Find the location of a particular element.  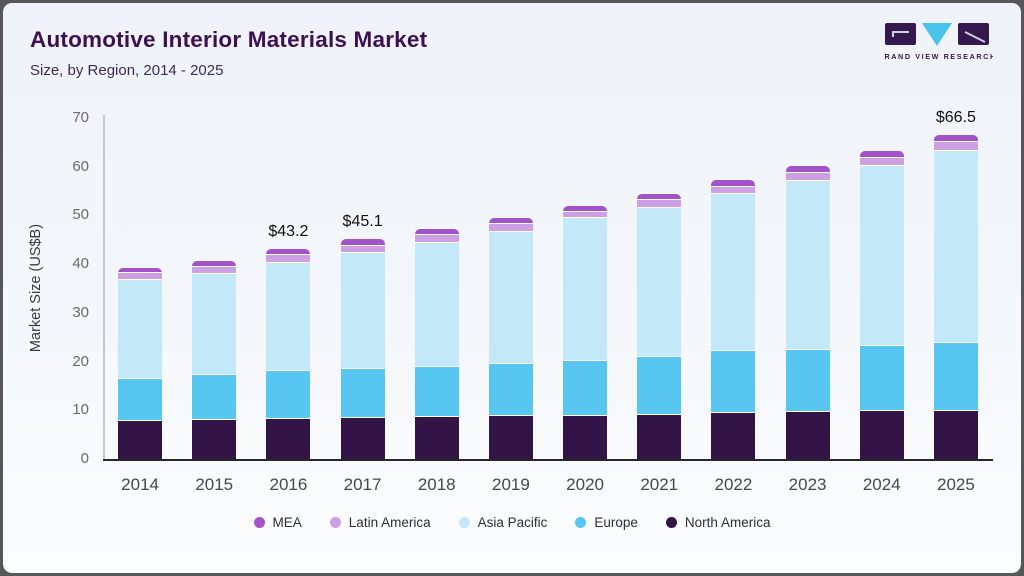

bar-2022-asia-pacific is located at coordinates (733, 272).